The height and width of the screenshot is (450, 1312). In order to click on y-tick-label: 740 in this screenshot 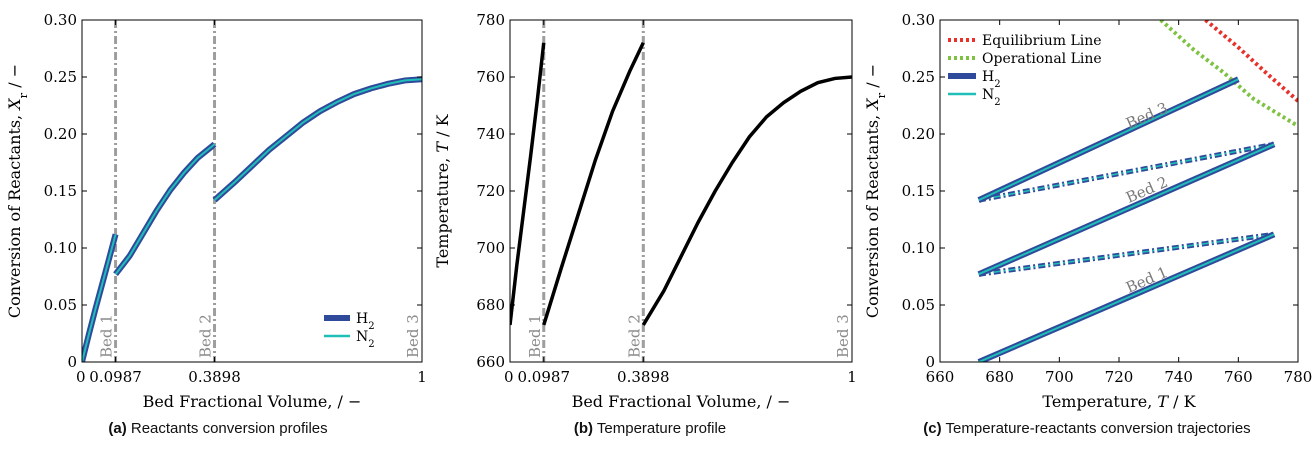, I will do `click(490, 134)`.